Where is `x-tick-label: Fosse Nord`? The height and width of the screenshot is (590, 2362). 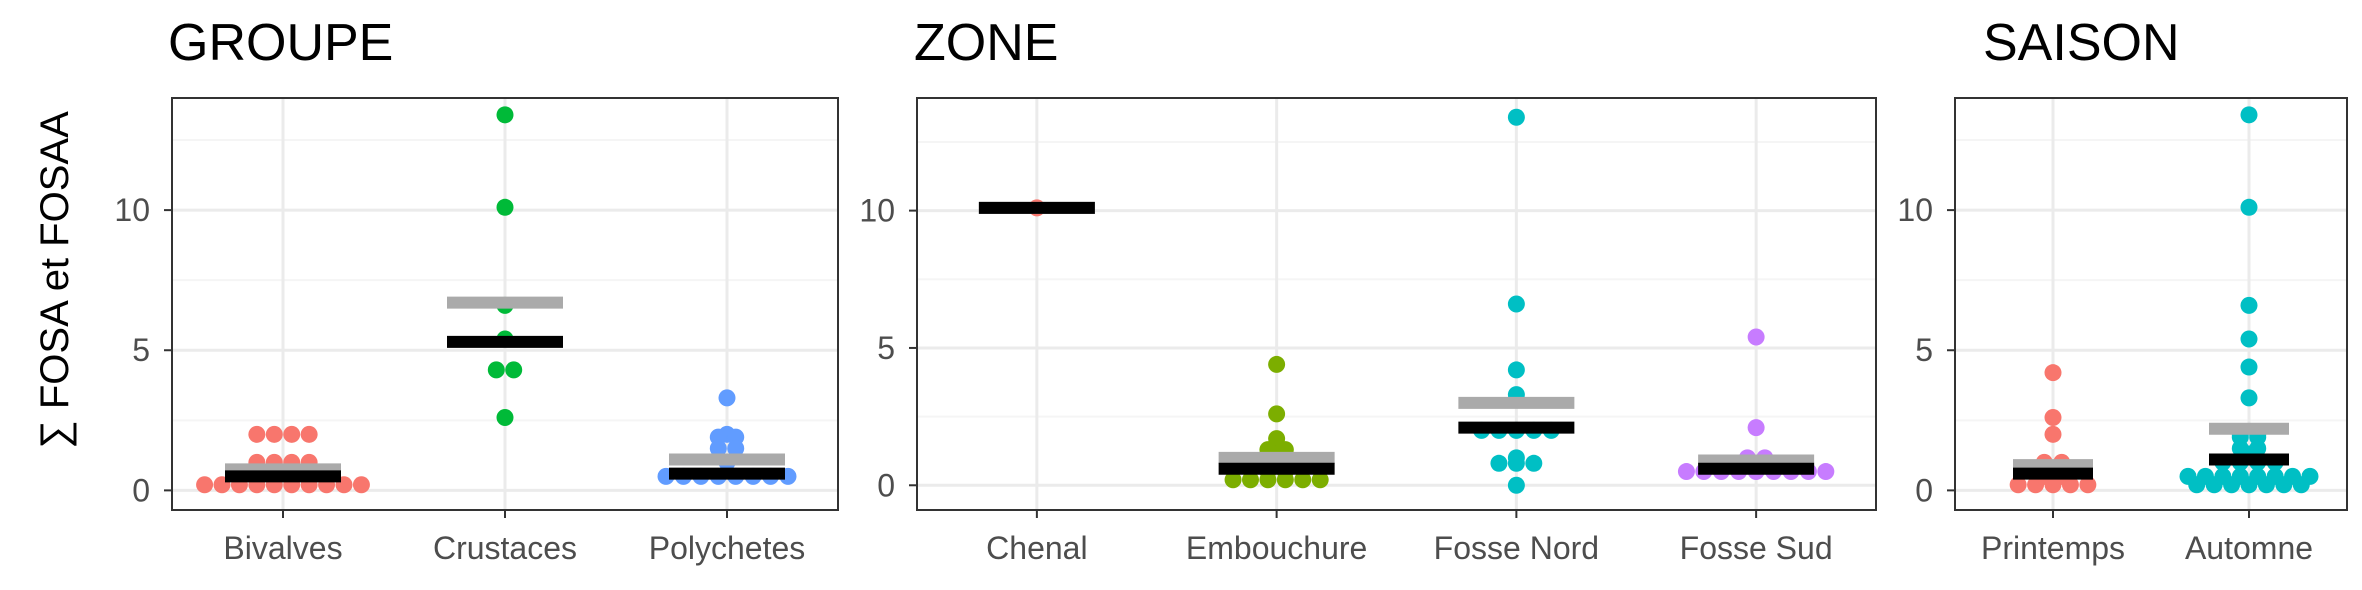
x-tick-label: Fosse Nord is located at coordinates (1516, 548).